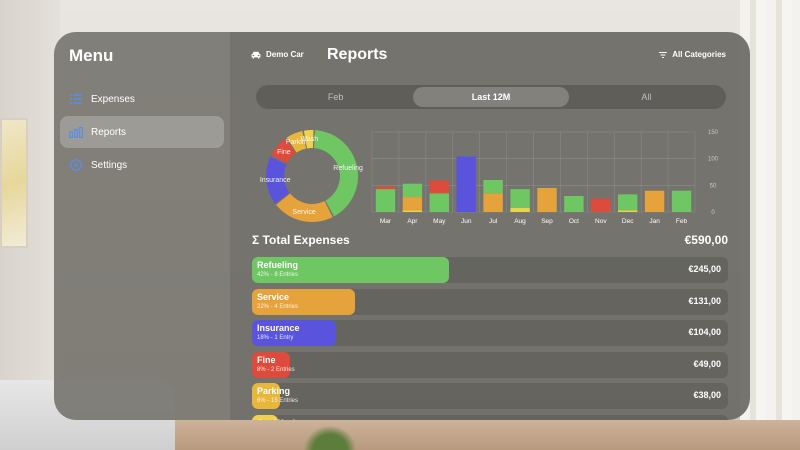  I want to click on plant, so click(330, 436).